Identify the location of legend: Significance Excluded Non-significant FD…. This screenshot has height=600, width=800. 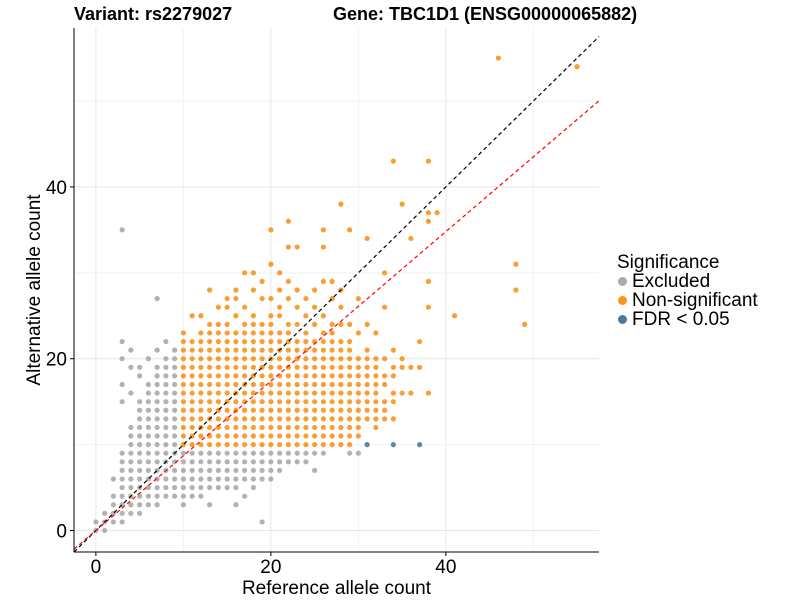
(687, 291).